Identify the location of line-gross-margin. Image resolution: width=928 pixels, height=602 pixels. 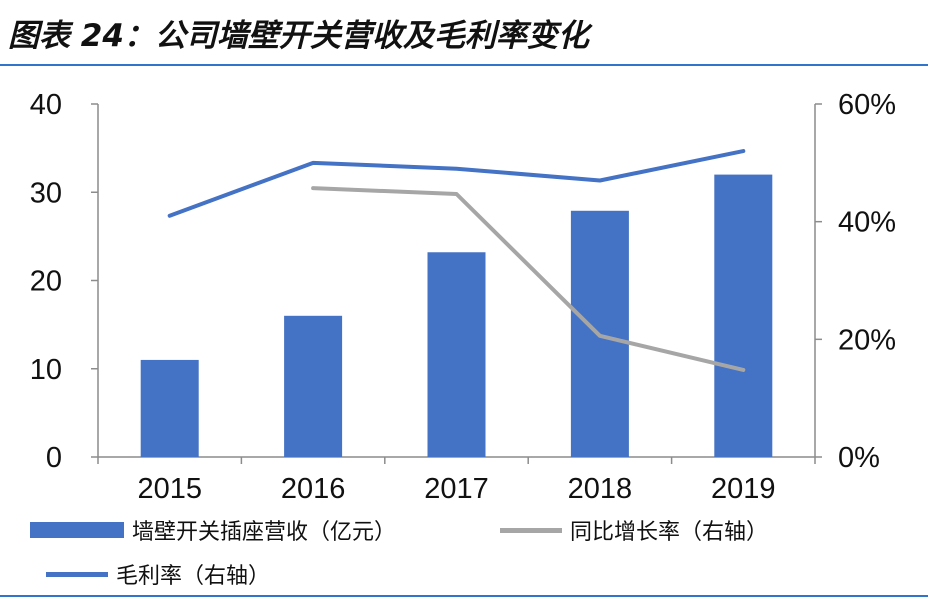
(456, 183).